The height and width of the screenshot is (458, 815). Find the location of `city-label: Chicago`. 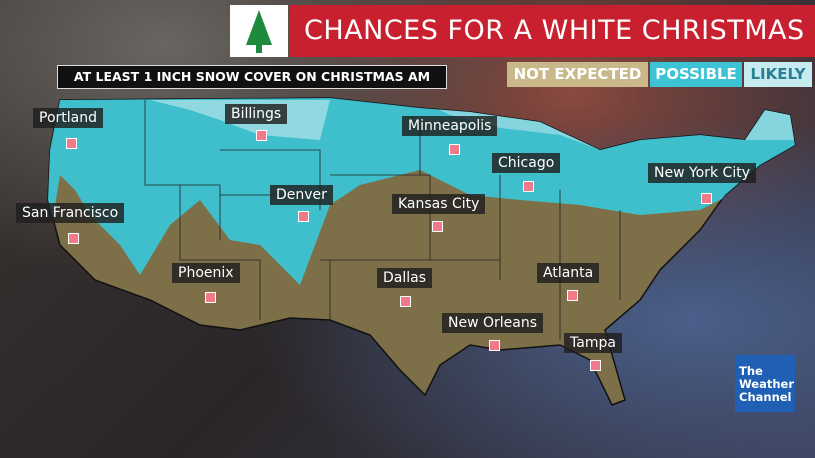

city-label: Chicago is located at coordinates (526, 163).